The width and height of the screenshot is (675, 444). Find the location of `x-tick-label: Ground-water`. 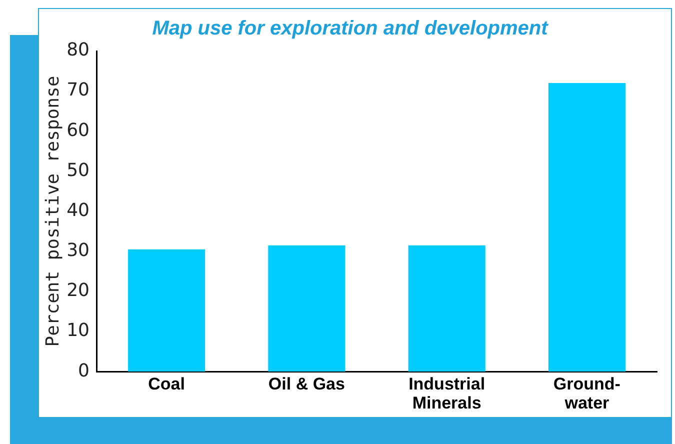

x-tick-label: Ground-water is located at coordinates (586, 393).